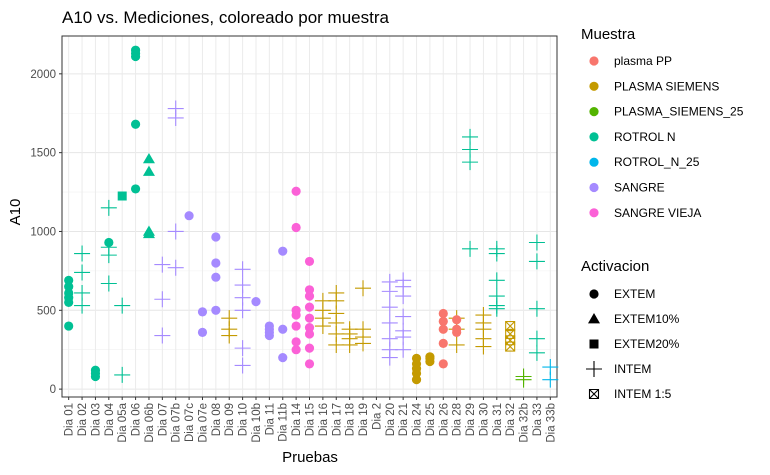 The height and width of the screenshot is (475, 770). Describe the element at coordinates (110, 419) in the screenshot. I see `x-tick-label: Dia 04` at that location.